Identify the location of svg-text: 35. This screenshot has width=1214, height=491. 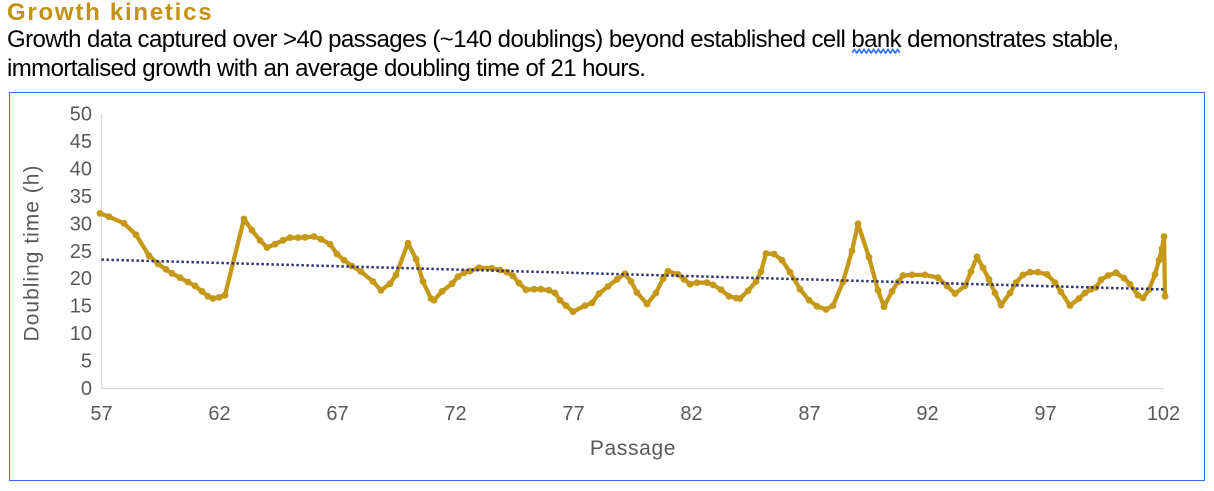
(81, 197).